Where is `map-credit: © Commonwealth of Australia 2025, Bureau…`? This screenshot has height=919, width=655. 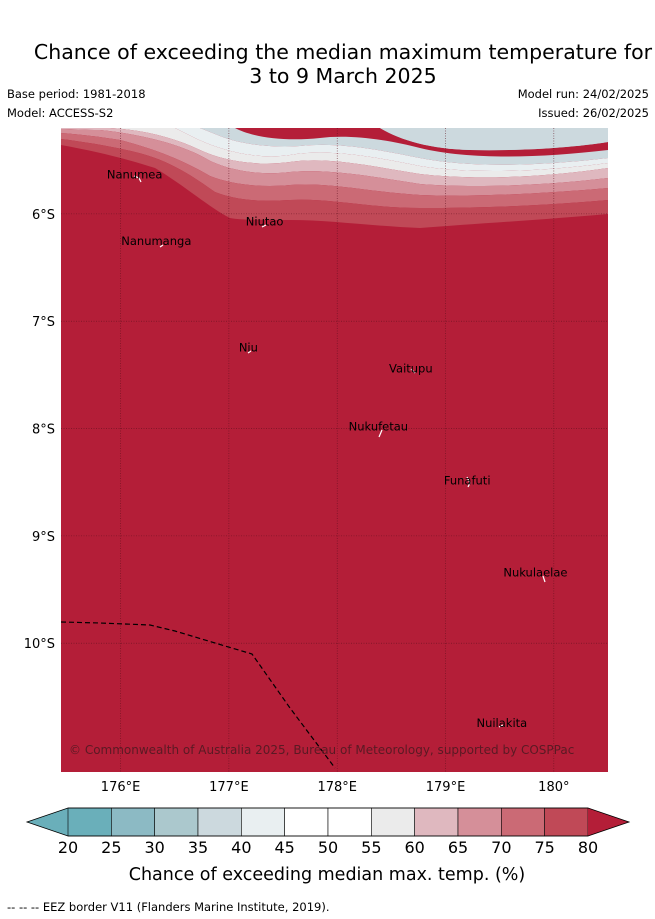
map-credit: © Commonwealth of Australia 2025, Bureau… is located at coordinates (321, 750).